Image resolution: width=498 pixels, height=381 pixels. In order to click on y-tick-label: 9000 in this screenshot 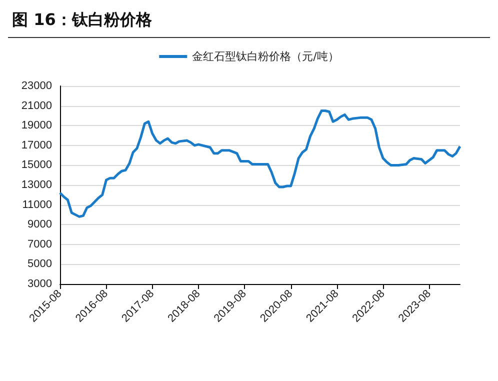, I will do `click(40, 224)`.